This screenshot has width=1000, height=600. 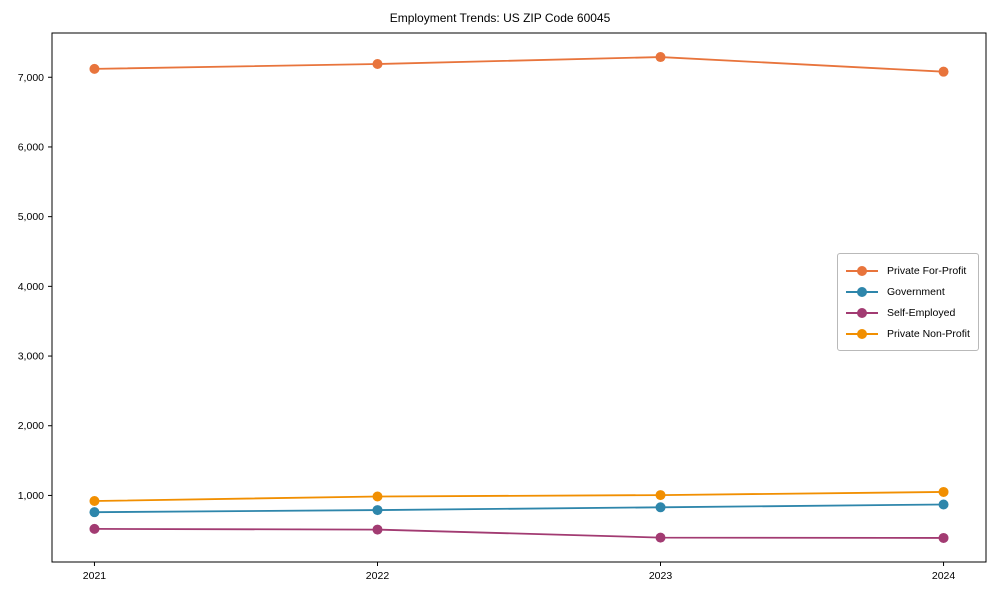 What do you see at coordinates (661, 576) in the screenshot?
I see `x-tick-label: 2023` at bounding box center [661, 576].